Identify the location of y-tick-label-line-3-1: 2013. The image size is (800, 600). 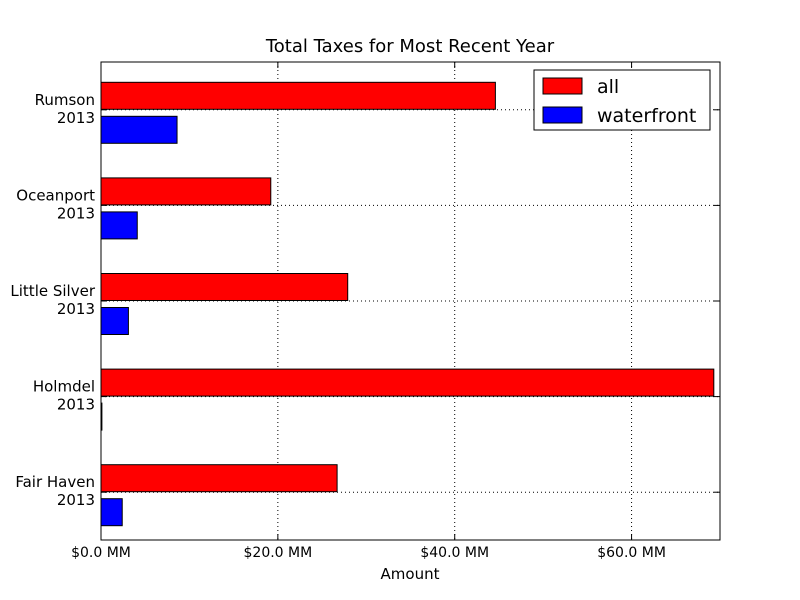
(76, 213).